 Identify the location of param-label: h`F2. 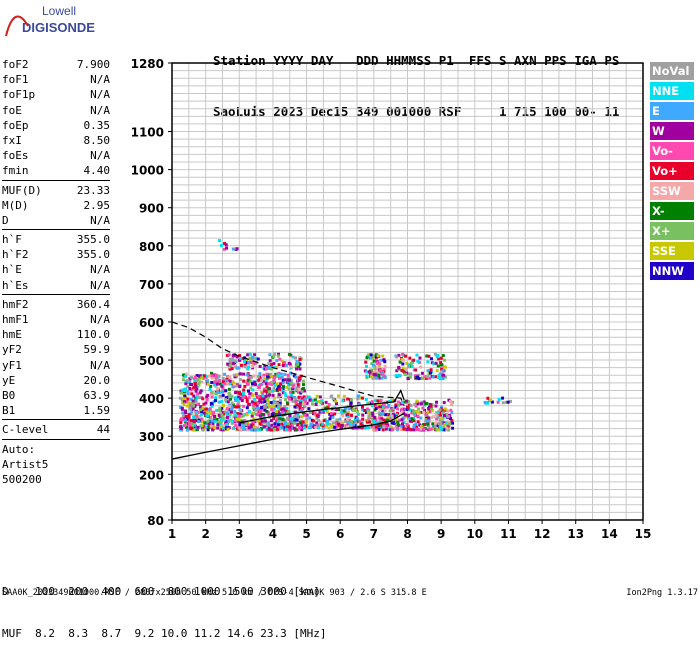
(15, 255).